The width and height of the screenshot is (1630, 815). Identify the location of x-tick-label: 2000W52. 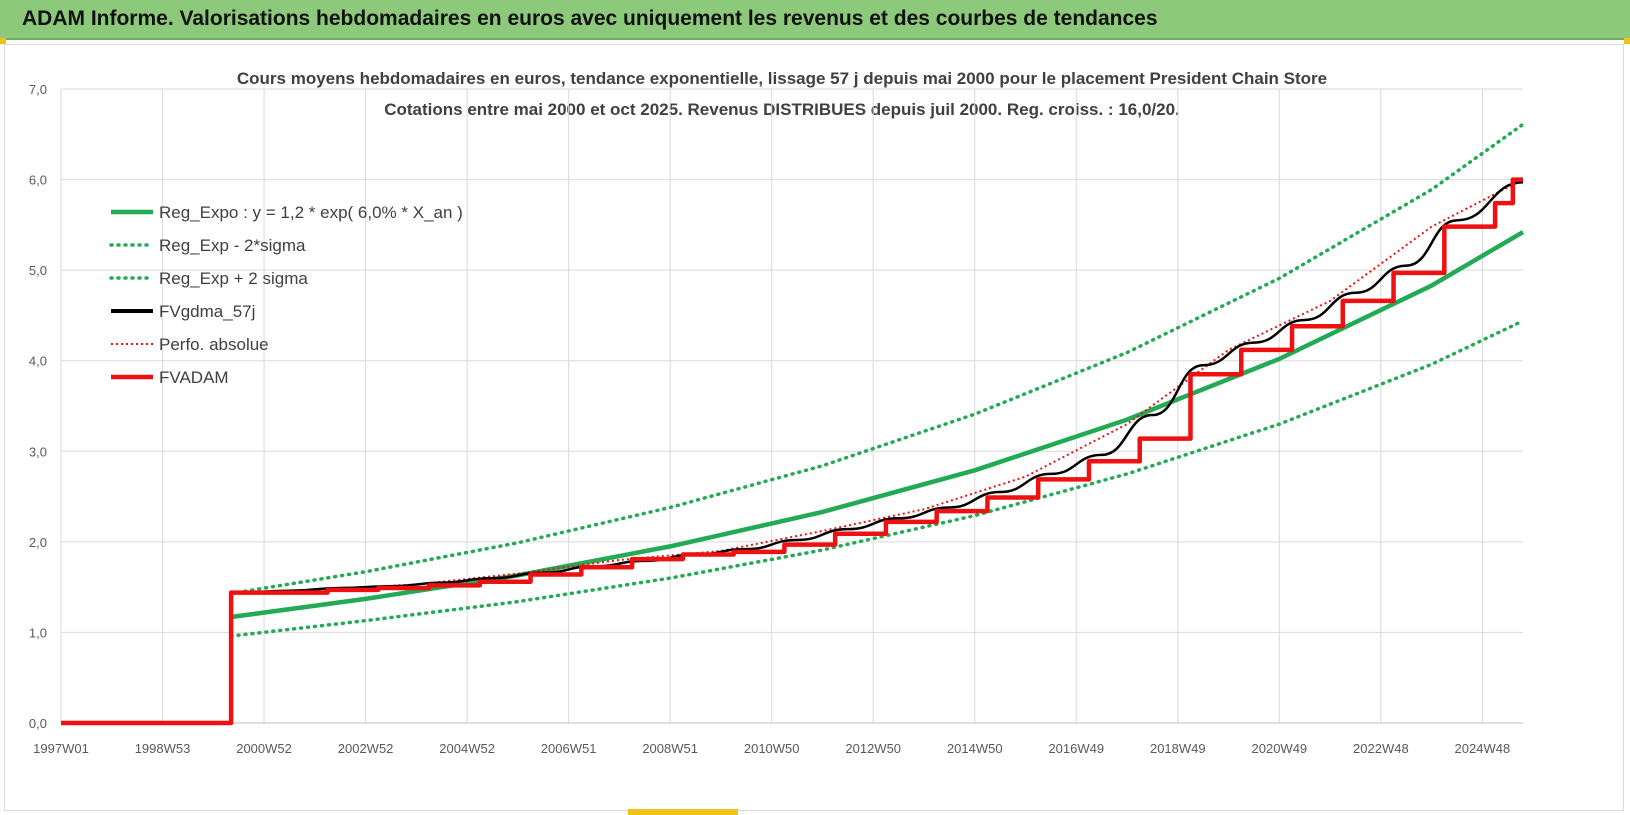
(264, 748).